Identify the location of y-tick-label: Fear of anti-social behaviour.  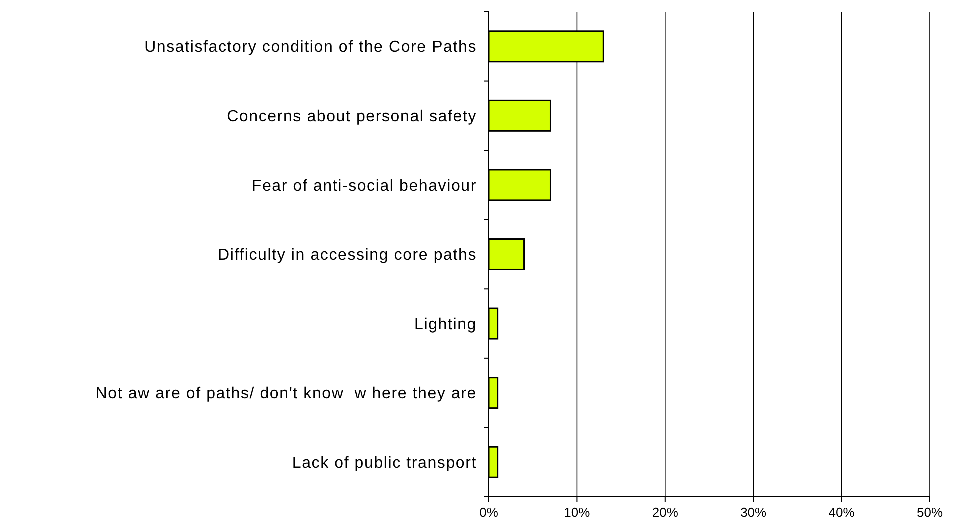
(364, 186).